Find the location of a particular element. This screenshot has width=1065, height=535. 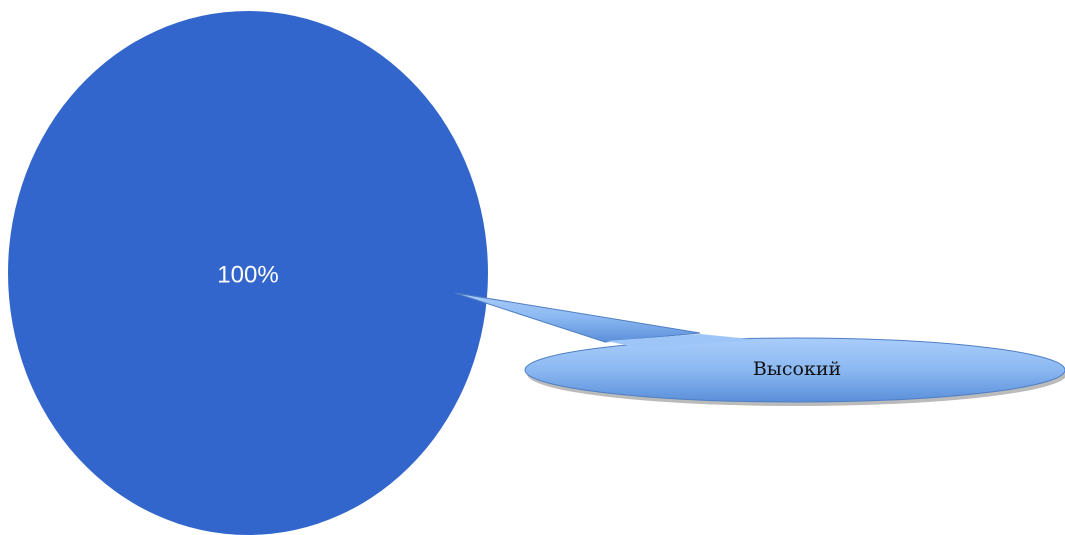

callout: Высокий is located at coordinates (759, 349).